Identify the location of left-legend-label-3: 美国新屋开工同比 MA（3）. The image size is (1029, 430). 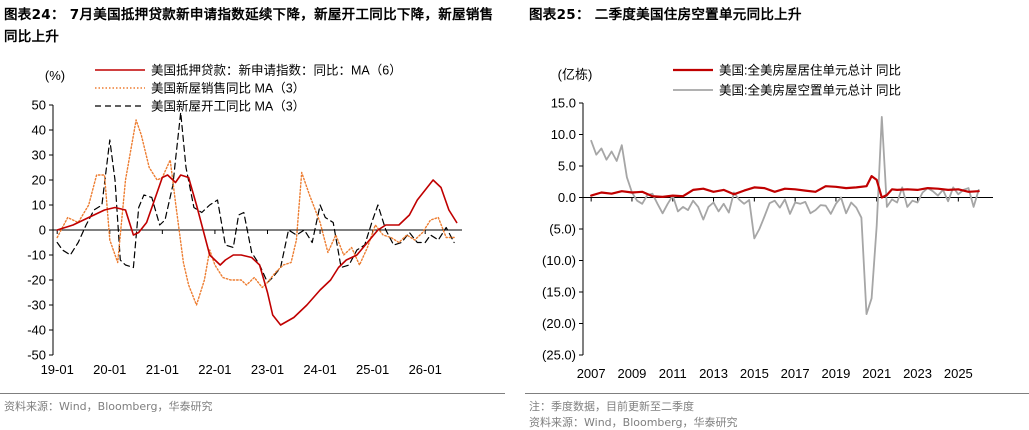
(228, 106).